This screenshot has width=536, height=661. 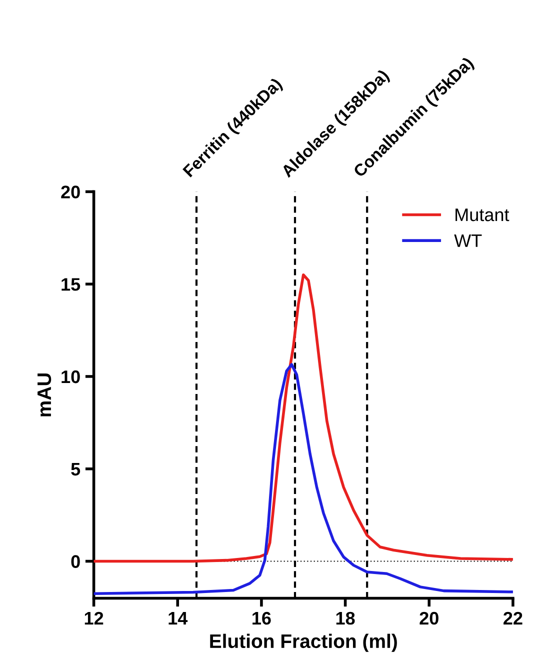 What do you see at coordinates (71, 377) in the screenshot?
I see `y-tick-label: 10` at bounding box center [71, 377].